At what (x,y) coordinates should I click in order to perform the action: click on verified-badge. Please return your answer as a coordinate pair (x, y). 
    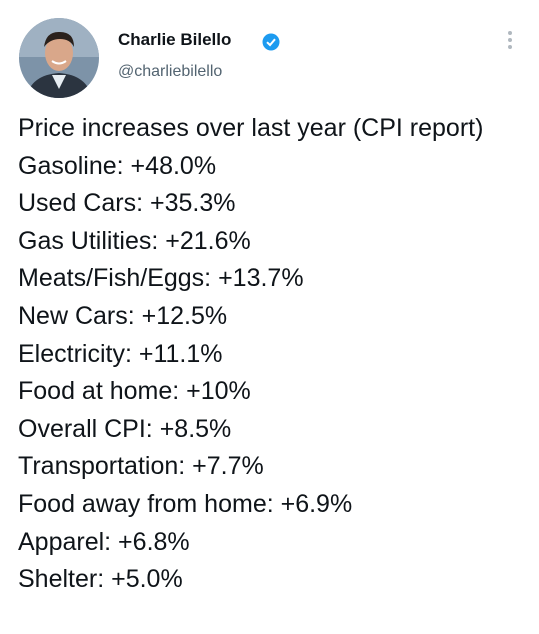
    Looking at the image, I should click on (271, 42).